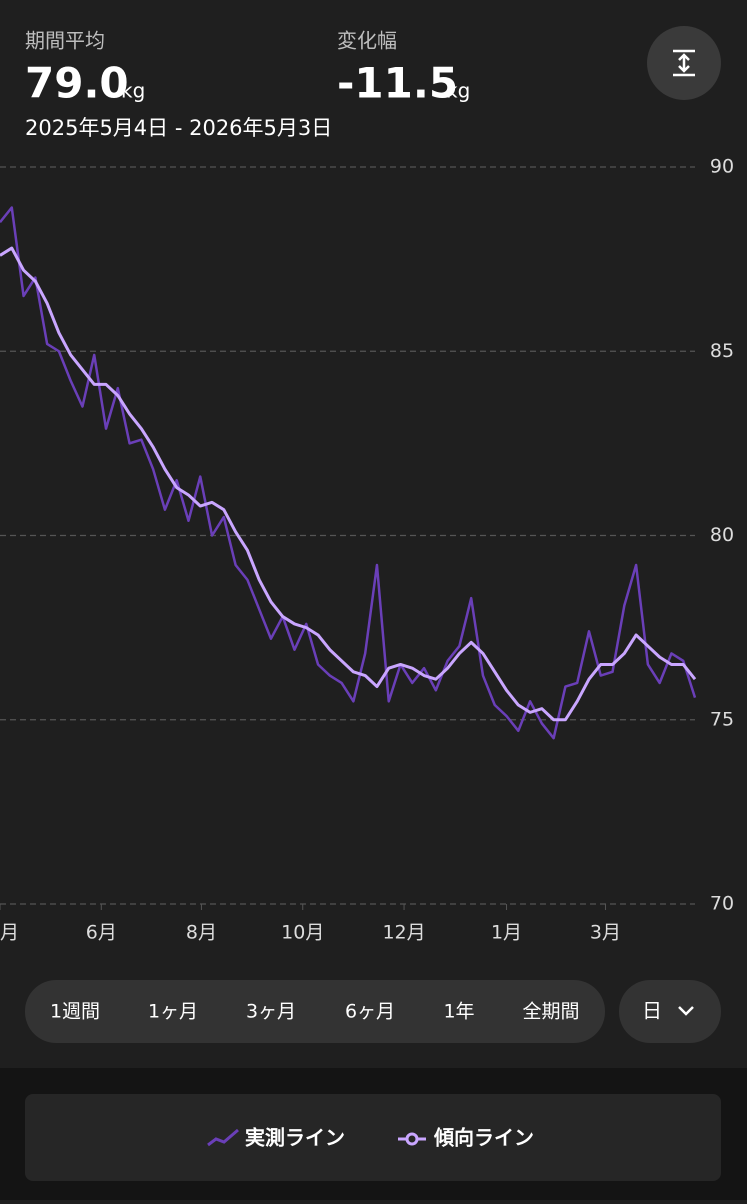 The image size is (747, 1204). Describe the element at coordinates (373, 1137) in the screenshot. I see `legend-box` at that location.